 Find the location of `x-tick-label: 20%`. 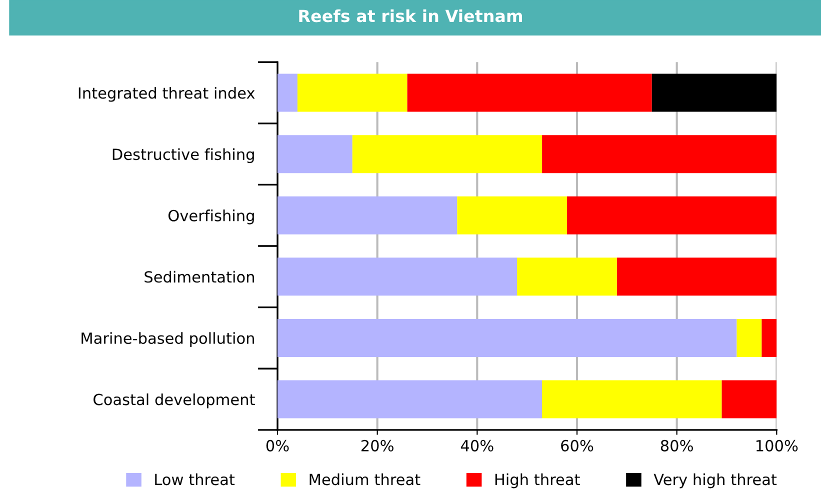

x-tick-label: 20% is located at coordinates (377, 446).